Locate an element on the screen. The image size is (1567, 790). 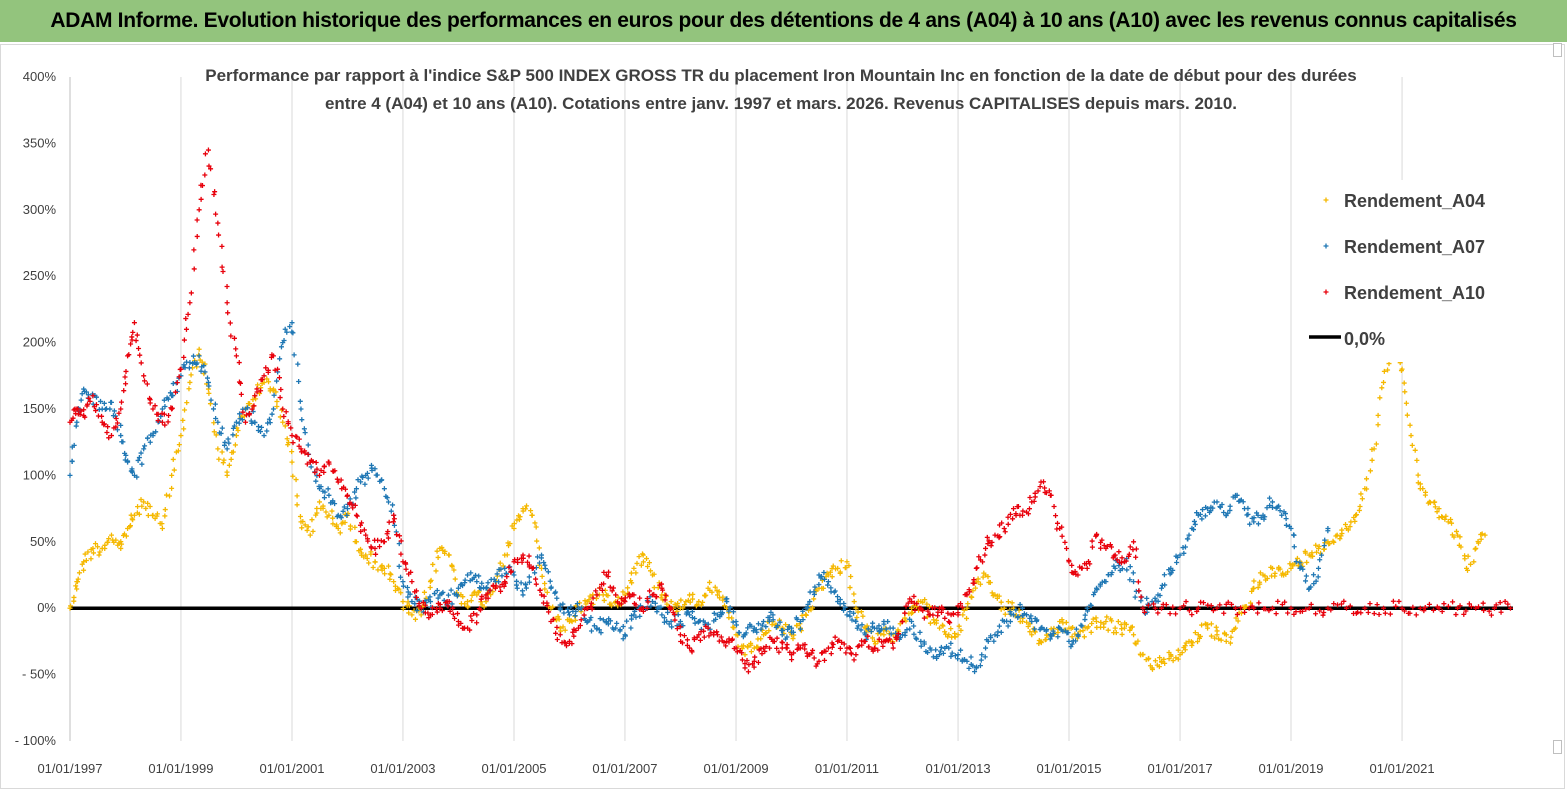
x-tick-label: 01/01/1999 is located at coordinates (180, 768).